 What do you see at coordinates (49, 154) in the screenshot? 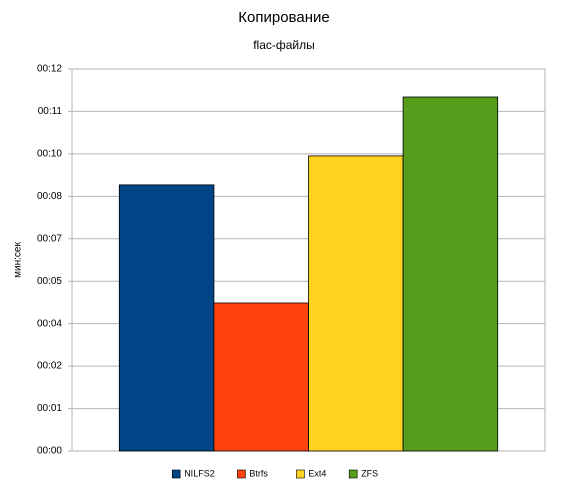
I see `y-tick-label: 00:10` at bounding box center [49, 154].